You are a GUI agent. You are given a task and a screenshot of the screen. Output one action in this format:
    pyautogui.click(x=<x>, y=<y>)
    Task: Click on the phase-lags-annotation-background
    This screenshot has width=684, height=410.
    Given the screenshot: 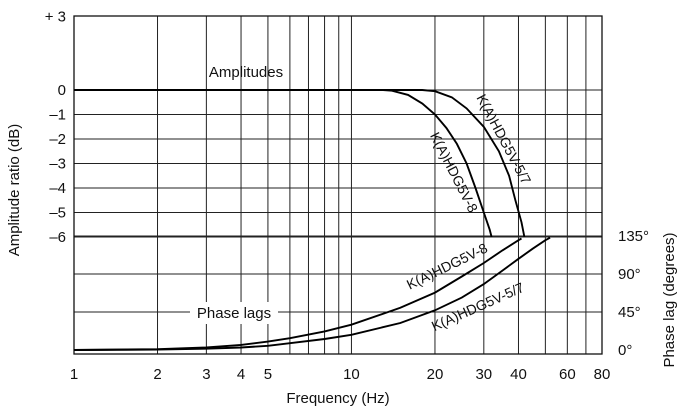 What is the action you would take?
    pyautogui.click(x=234, y=313)
    